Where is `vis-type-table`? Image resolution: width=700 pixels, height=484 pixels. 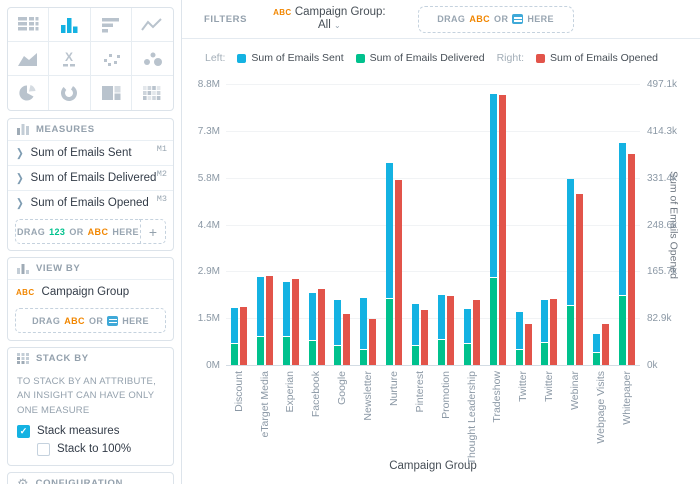
vis-type-table is located at coordinates (29, 25).